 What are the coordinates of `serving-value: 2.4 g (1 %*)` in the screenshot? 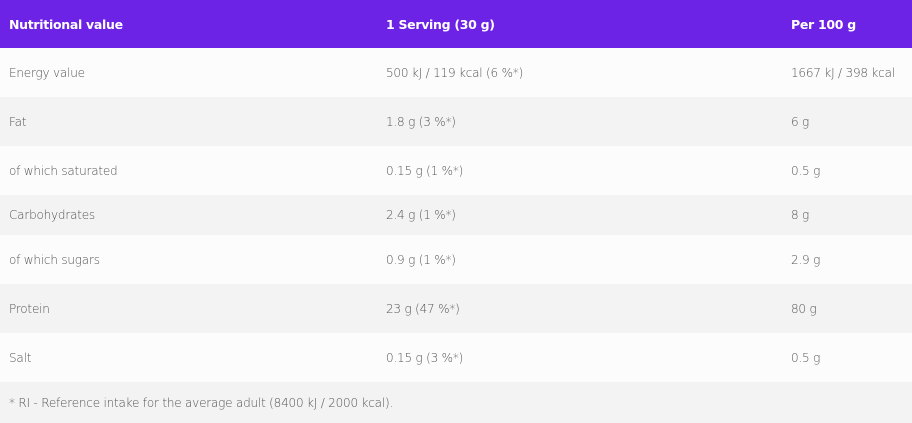 It's located at (421, 215).